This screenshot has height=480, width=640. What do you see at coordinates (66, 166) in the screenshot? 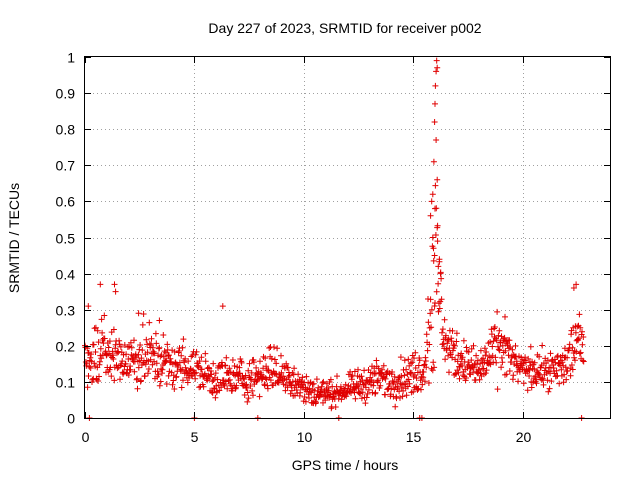
I see `y-tick-label: 0.7` at bounding box center [66, 166].